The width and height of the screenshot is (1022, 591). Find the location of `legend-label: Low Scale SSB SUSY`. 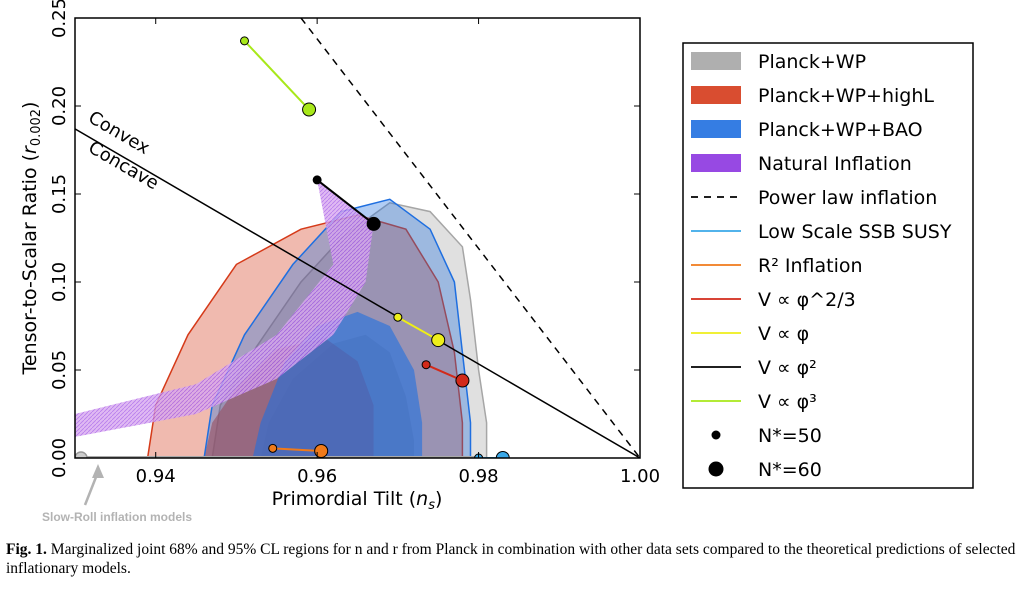

legend-label: Low Scale SSB SUSY is located at coordinates (855, 232).